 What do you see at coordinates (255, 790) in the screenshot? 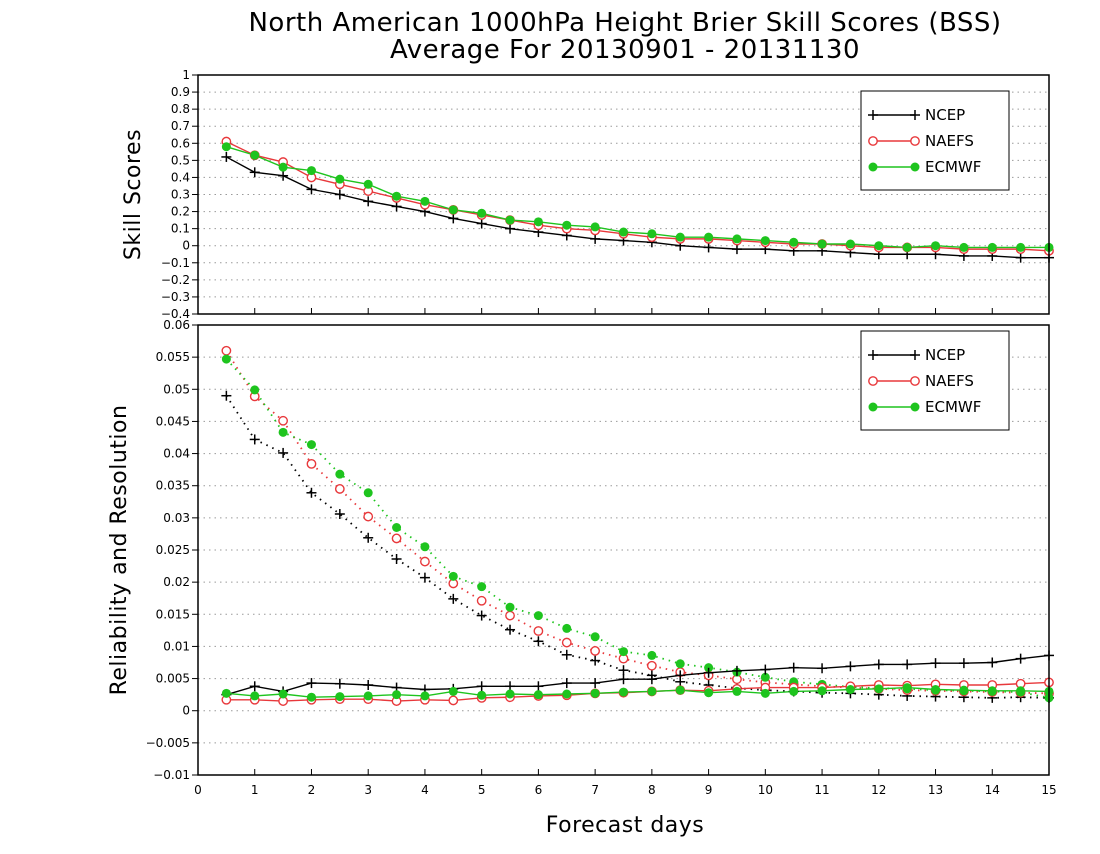
I see `x-tick-label: 1` at bounding box center [255, 790].